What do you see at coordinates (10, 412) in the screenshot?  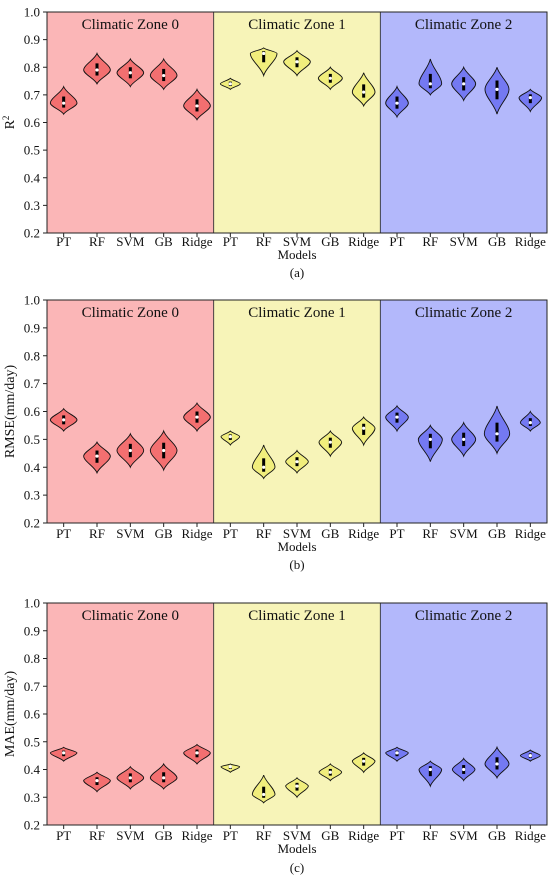 I see `y-axis-title: RMSE(mm/day)` at bounding box center [10, 412].